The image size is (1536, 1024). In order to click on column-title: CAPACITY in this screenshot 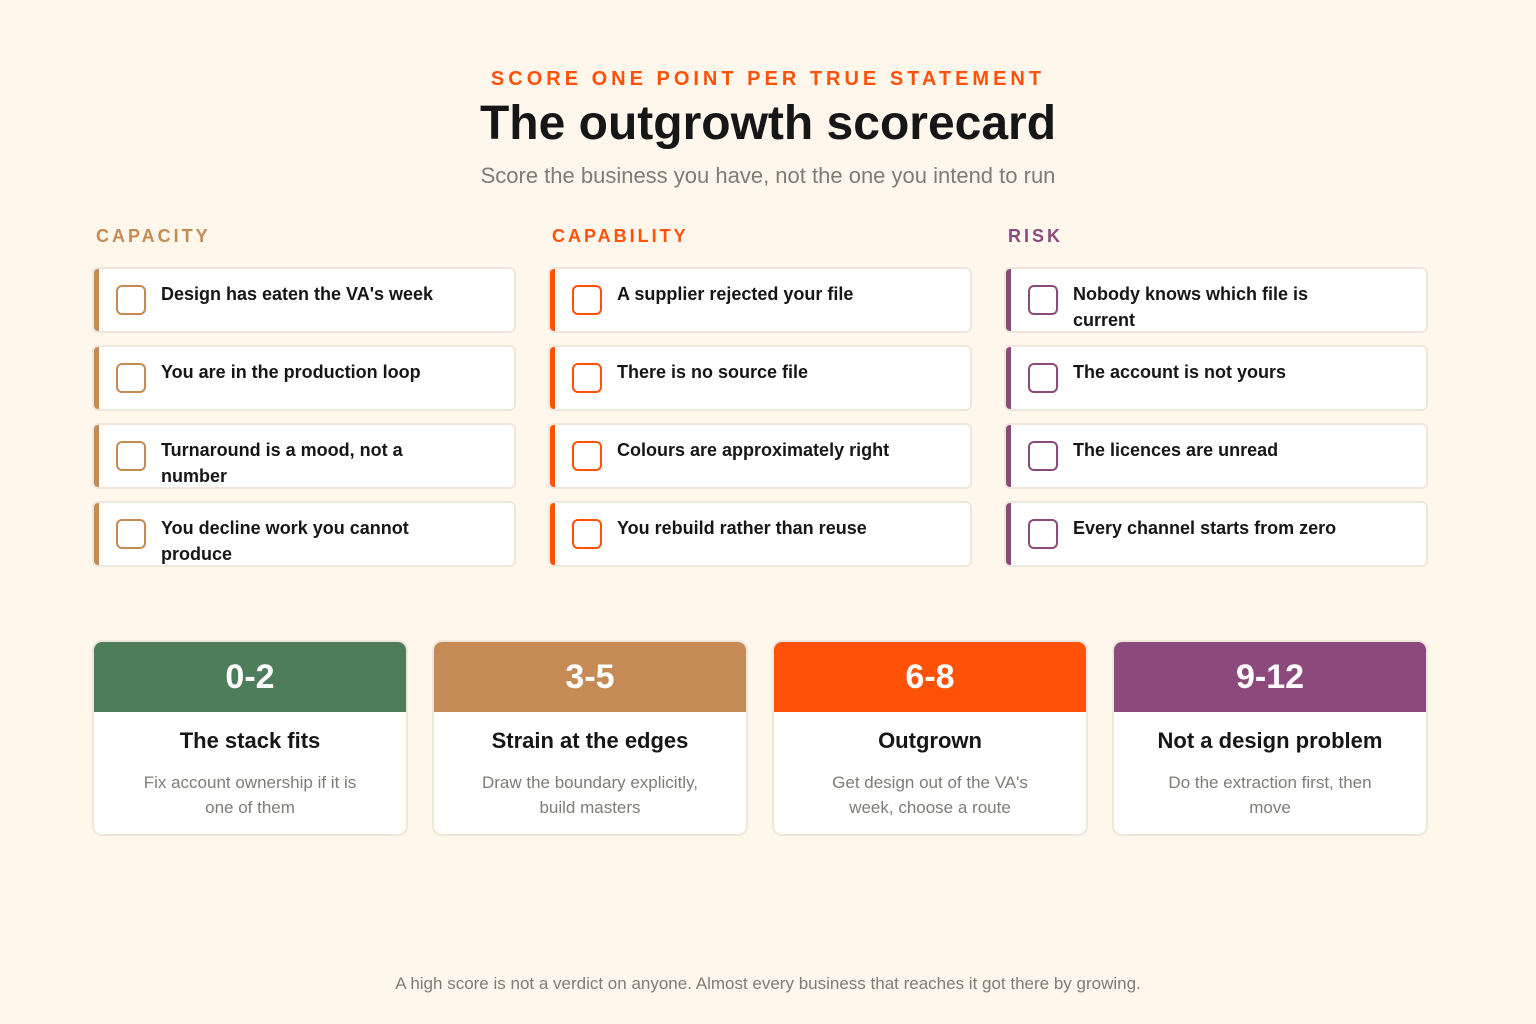, I will do `click(153, 236)`.